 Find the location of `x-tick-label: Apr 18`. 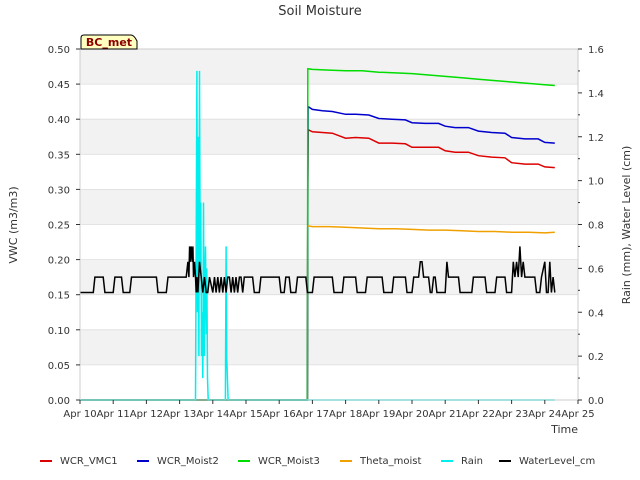

x-tick-label: Apr 18 is located at coordinates (345, 414).